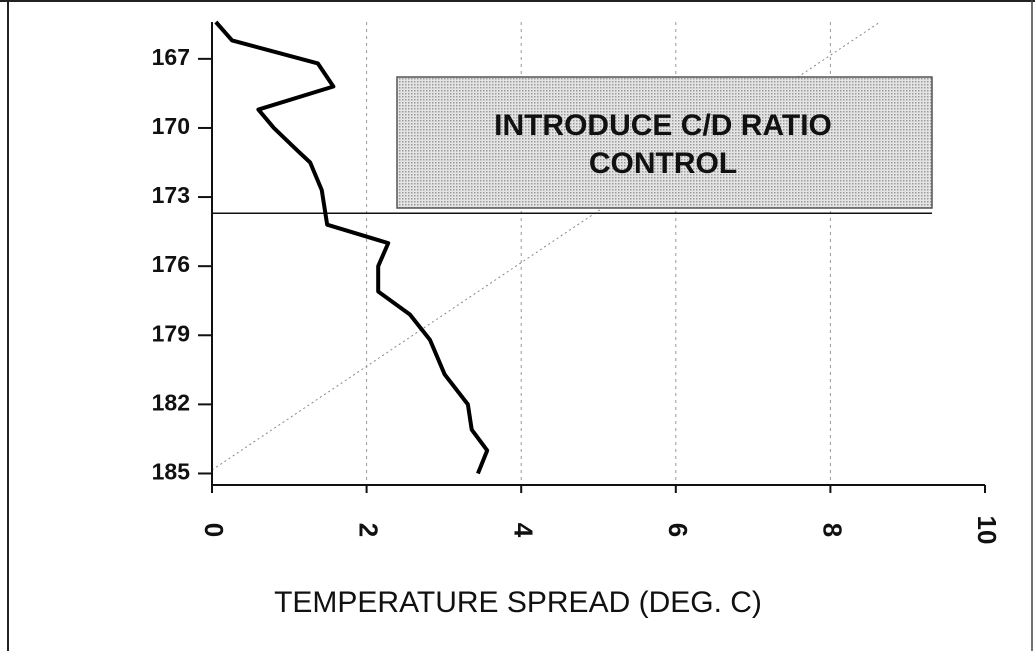 This screenshot has width=1035, height=651. What do you see at coordinates (171, 264) in the screenshot?
I see `y-tick-label: 176` at bounding box center [171, 264].